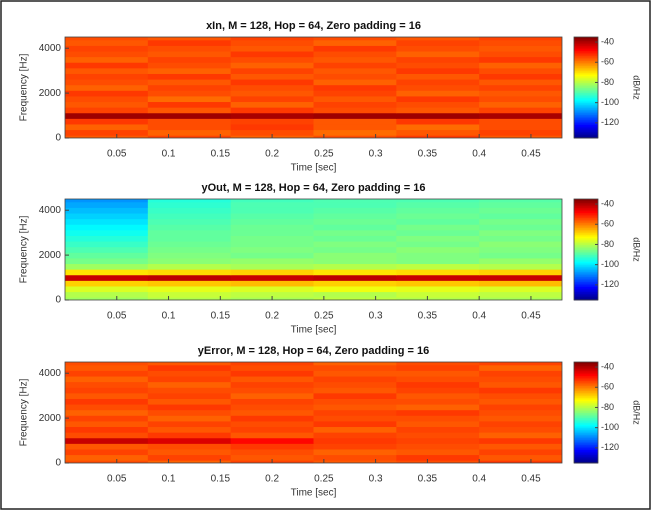 The width and height of the screenshot is (651, 510). What do you see at coordinates (479, 154) in the screenshot?
I see `x-tick-label: 0.4` at bounding box center [479, 154].